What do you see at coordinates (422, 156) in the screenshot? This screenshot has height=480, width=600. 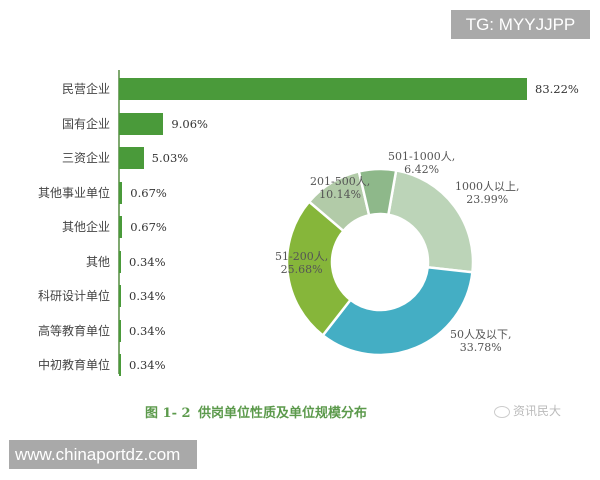 I see `slice-name: 501-1000人,` at bounding box center [422, 156].